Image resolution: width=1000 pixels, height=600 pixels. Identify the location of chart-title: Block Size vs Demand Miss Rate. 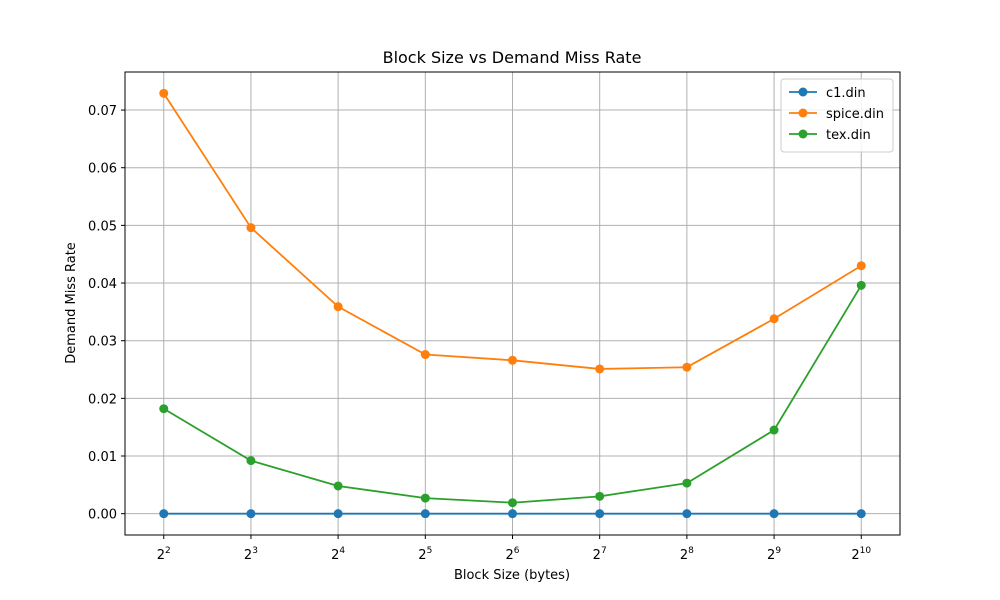
(512, 57).